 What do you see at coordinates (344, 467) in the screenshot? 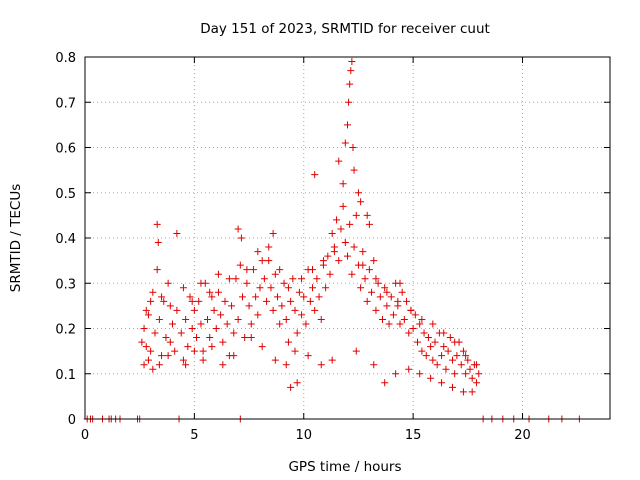
I see `x-axis-title: GPS time / hours` at bounding box center [344, 467].